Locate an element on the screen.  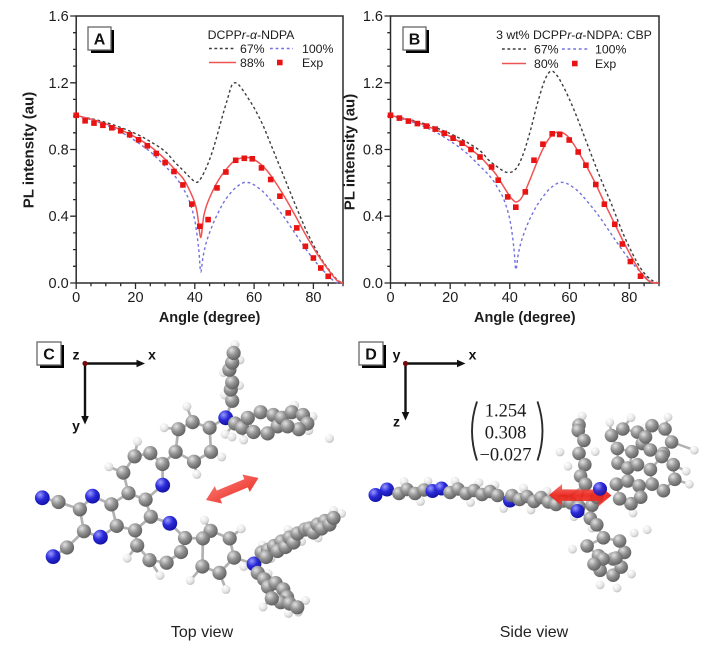
svg-text: 0.308 is located at coordinates (506, 434).